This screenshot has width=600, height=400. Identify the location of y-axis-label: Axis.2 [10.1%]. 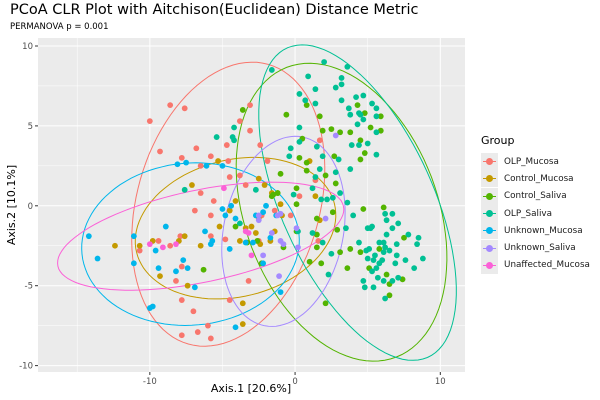
(11, 205).